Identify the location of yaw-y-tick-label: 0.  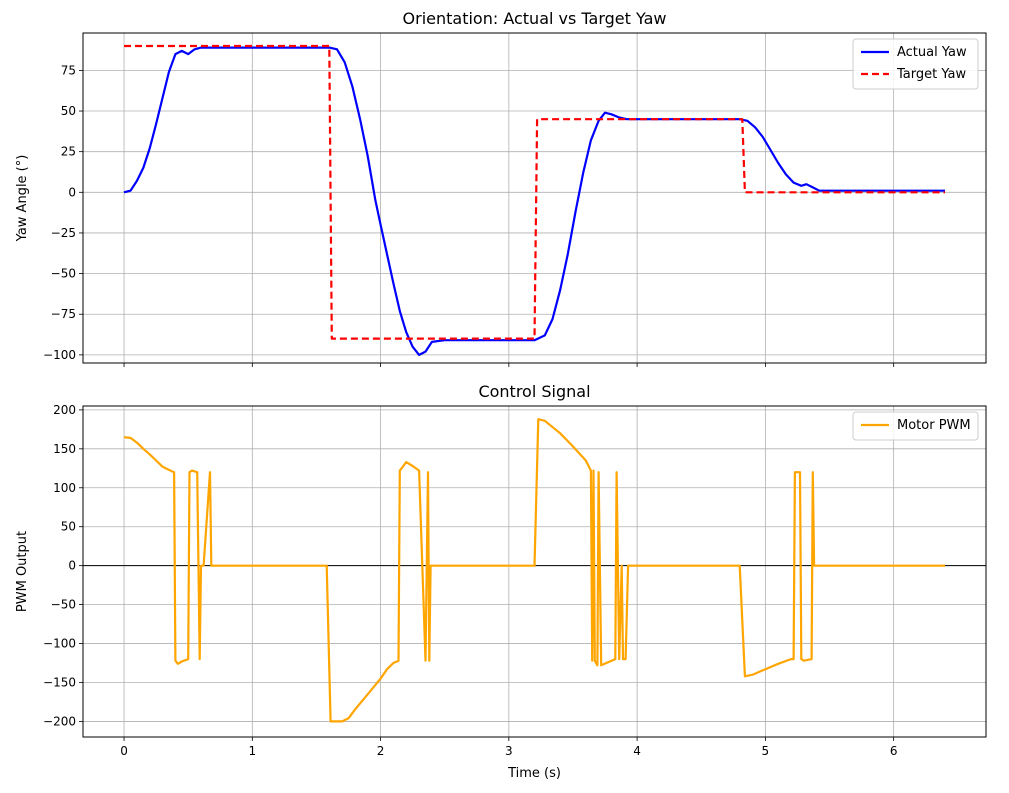
(72, 192).